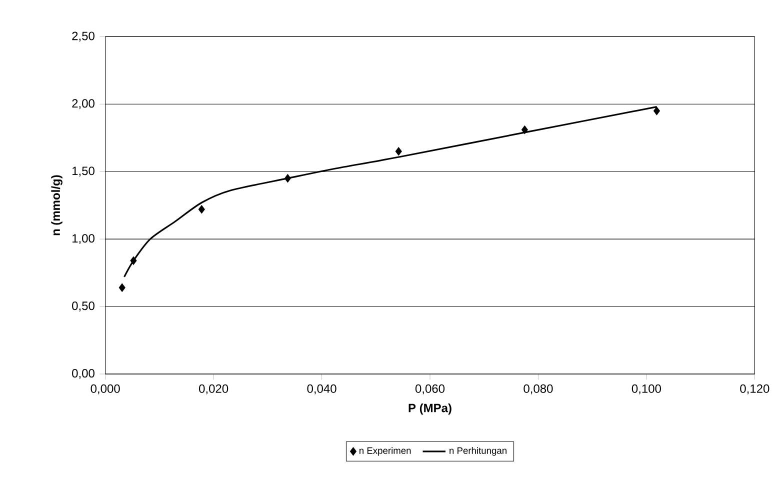 The image size is (776, 498). I want to click on x-tick-label: 0,060, so click(430, 389).